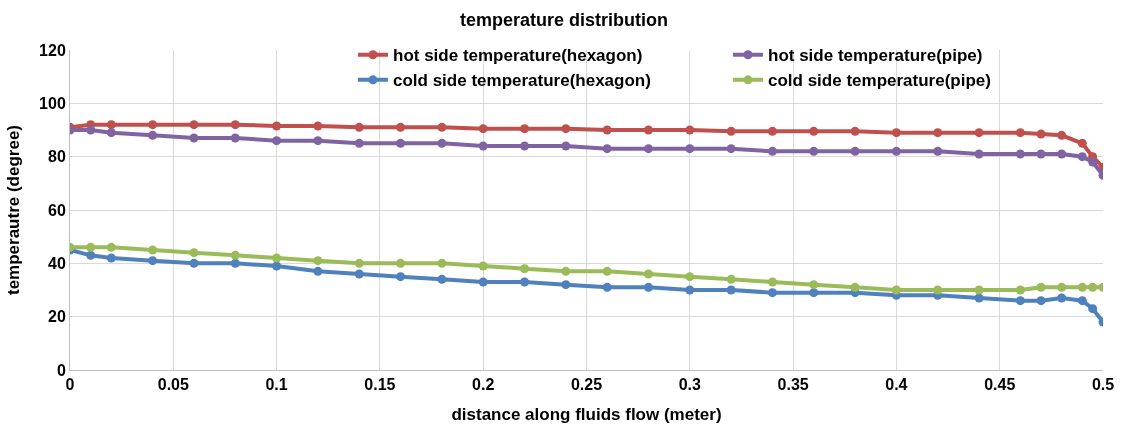 This screenshot has width=1128, height=432. I want to click on x-tick-label: 0.15, so click(380, 385).